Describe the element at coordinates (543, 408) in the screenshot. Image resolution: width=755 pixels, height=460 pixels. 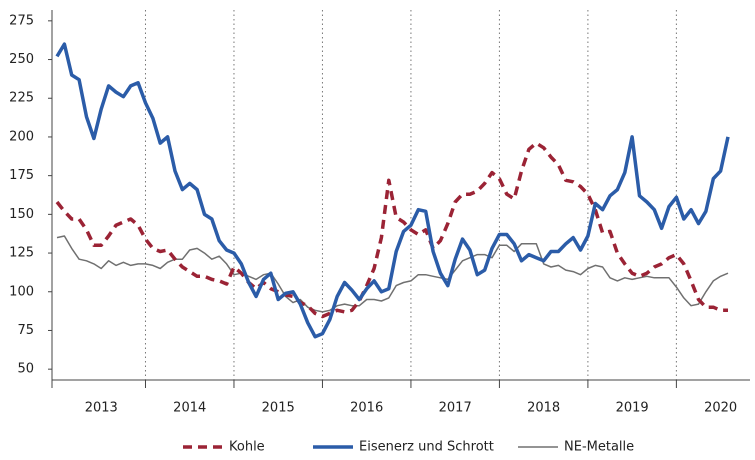
I see `x-tick-label: 2018` at that location.